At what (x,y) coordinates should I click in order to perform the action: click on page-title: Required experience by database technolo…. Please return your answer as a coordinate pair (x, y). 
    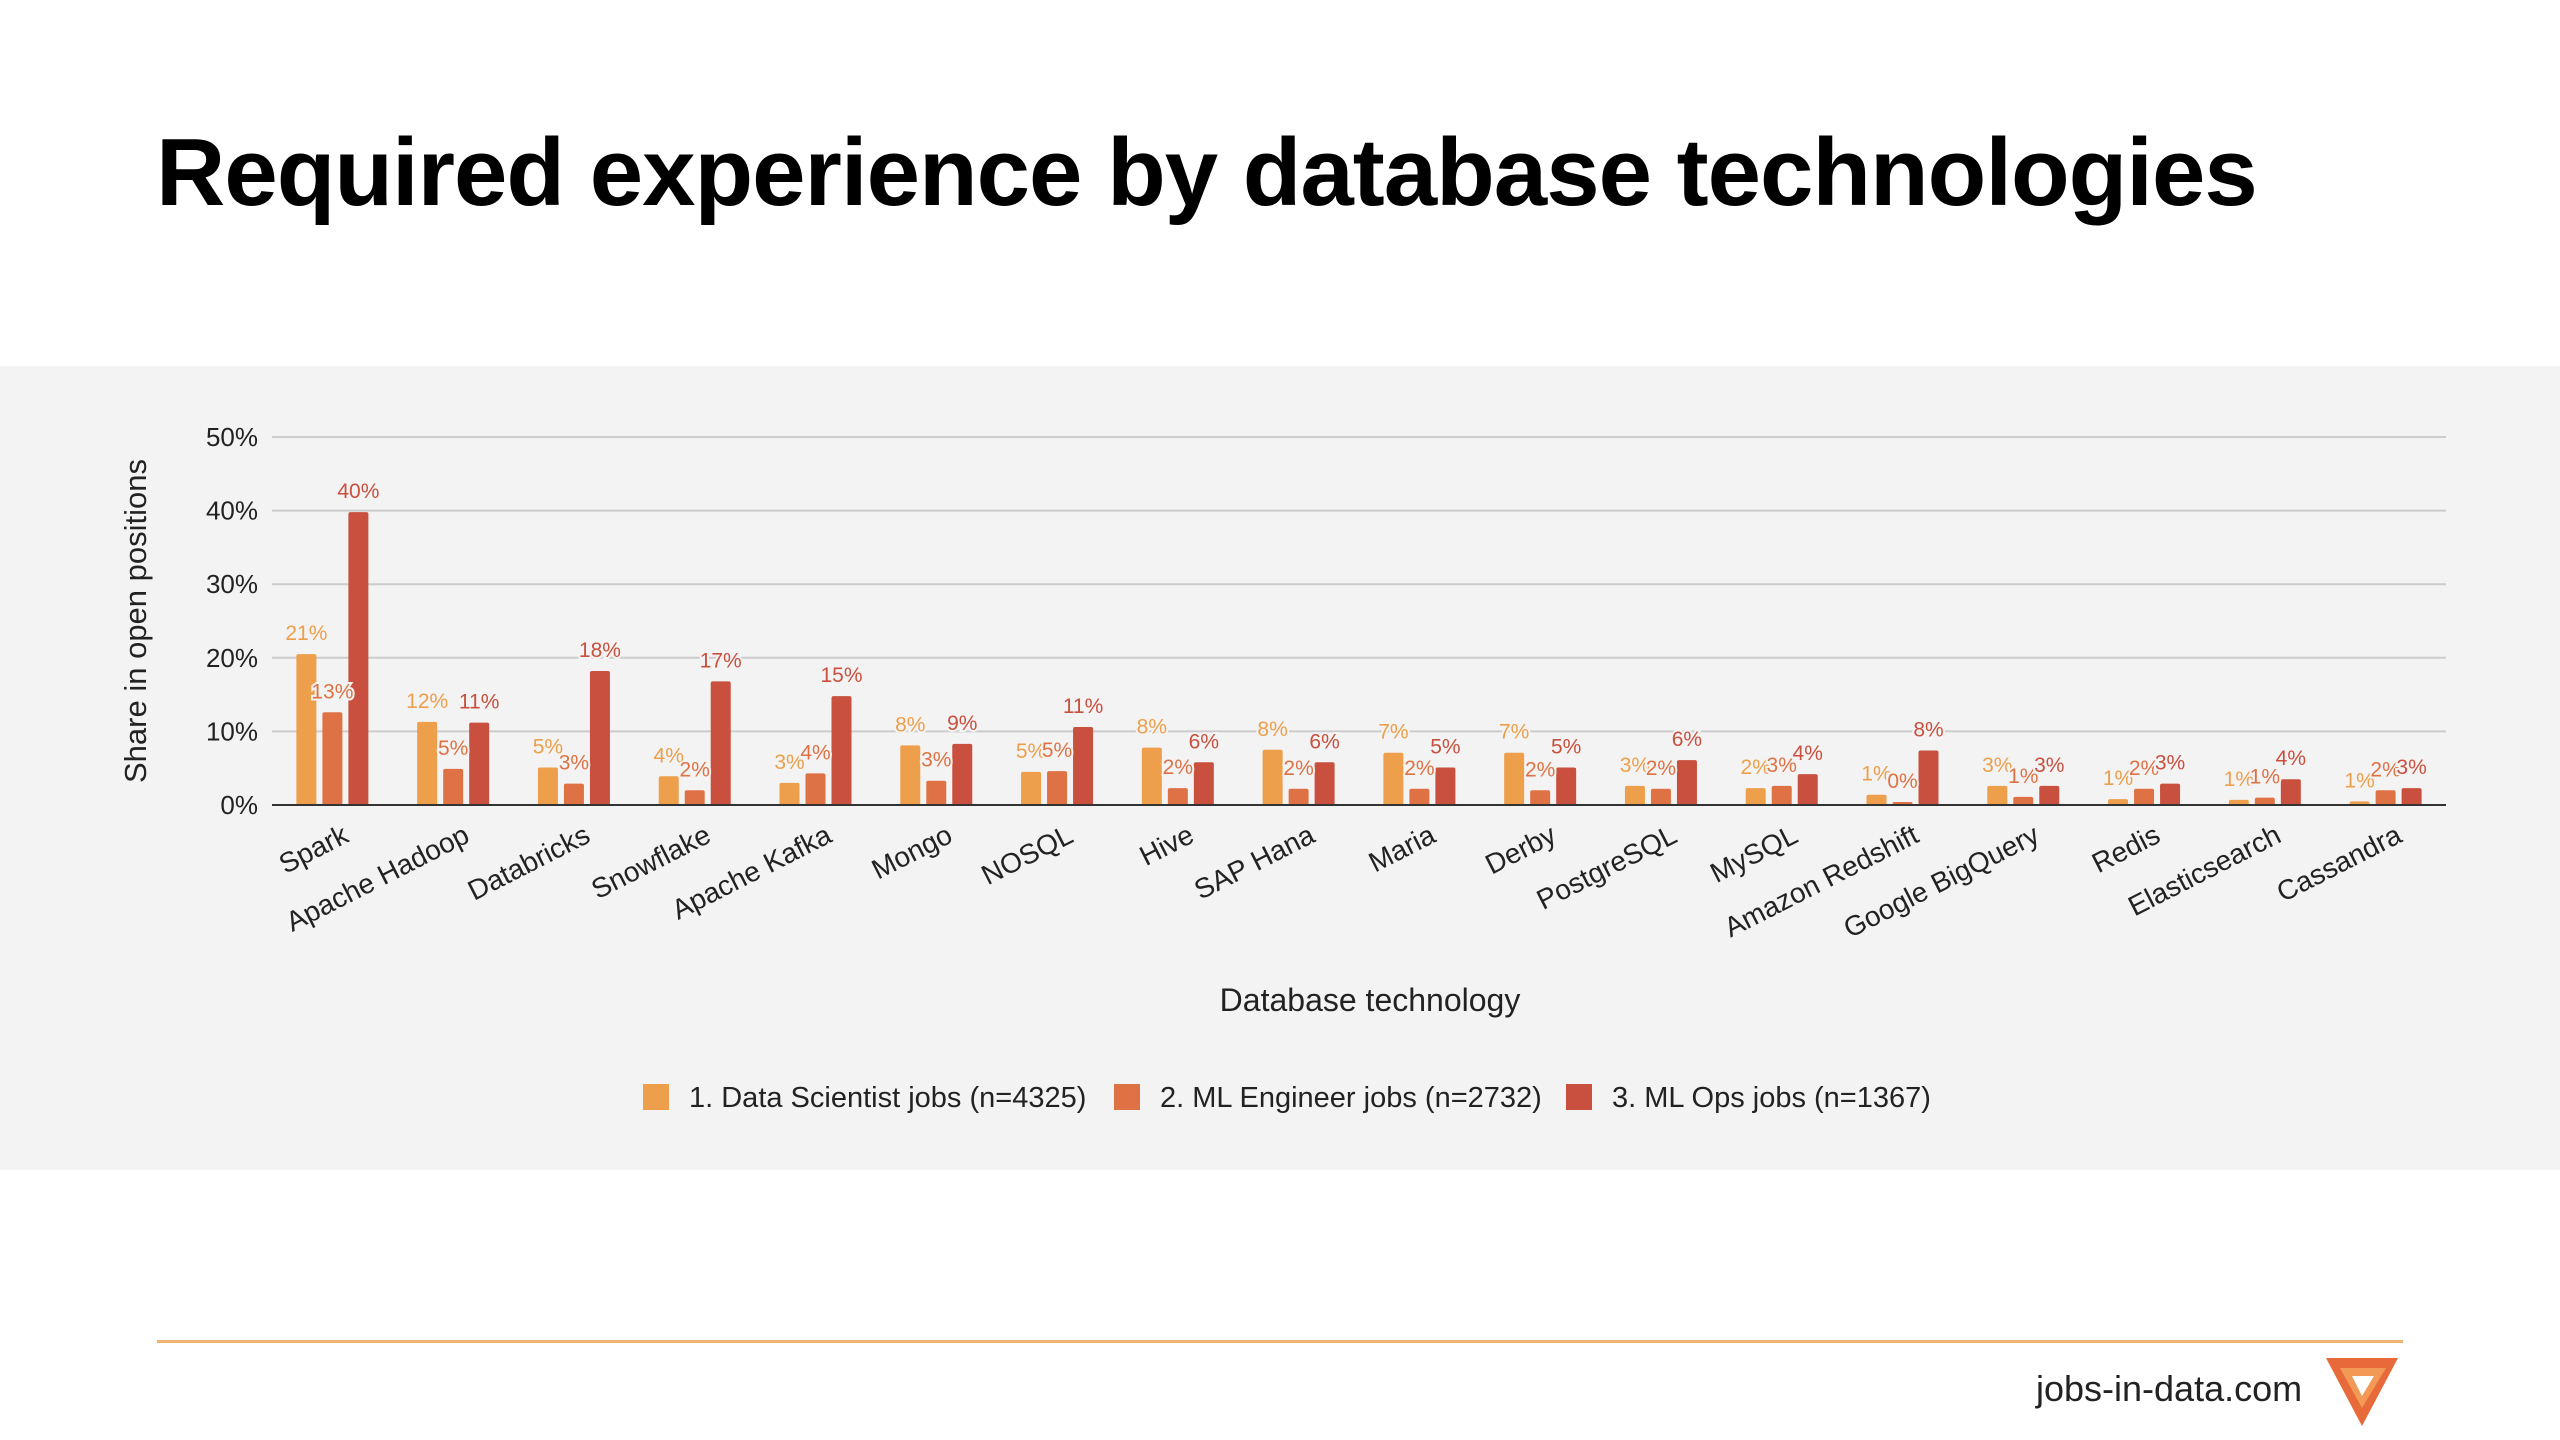
    Looking at the image, I should click on (1207, 172).